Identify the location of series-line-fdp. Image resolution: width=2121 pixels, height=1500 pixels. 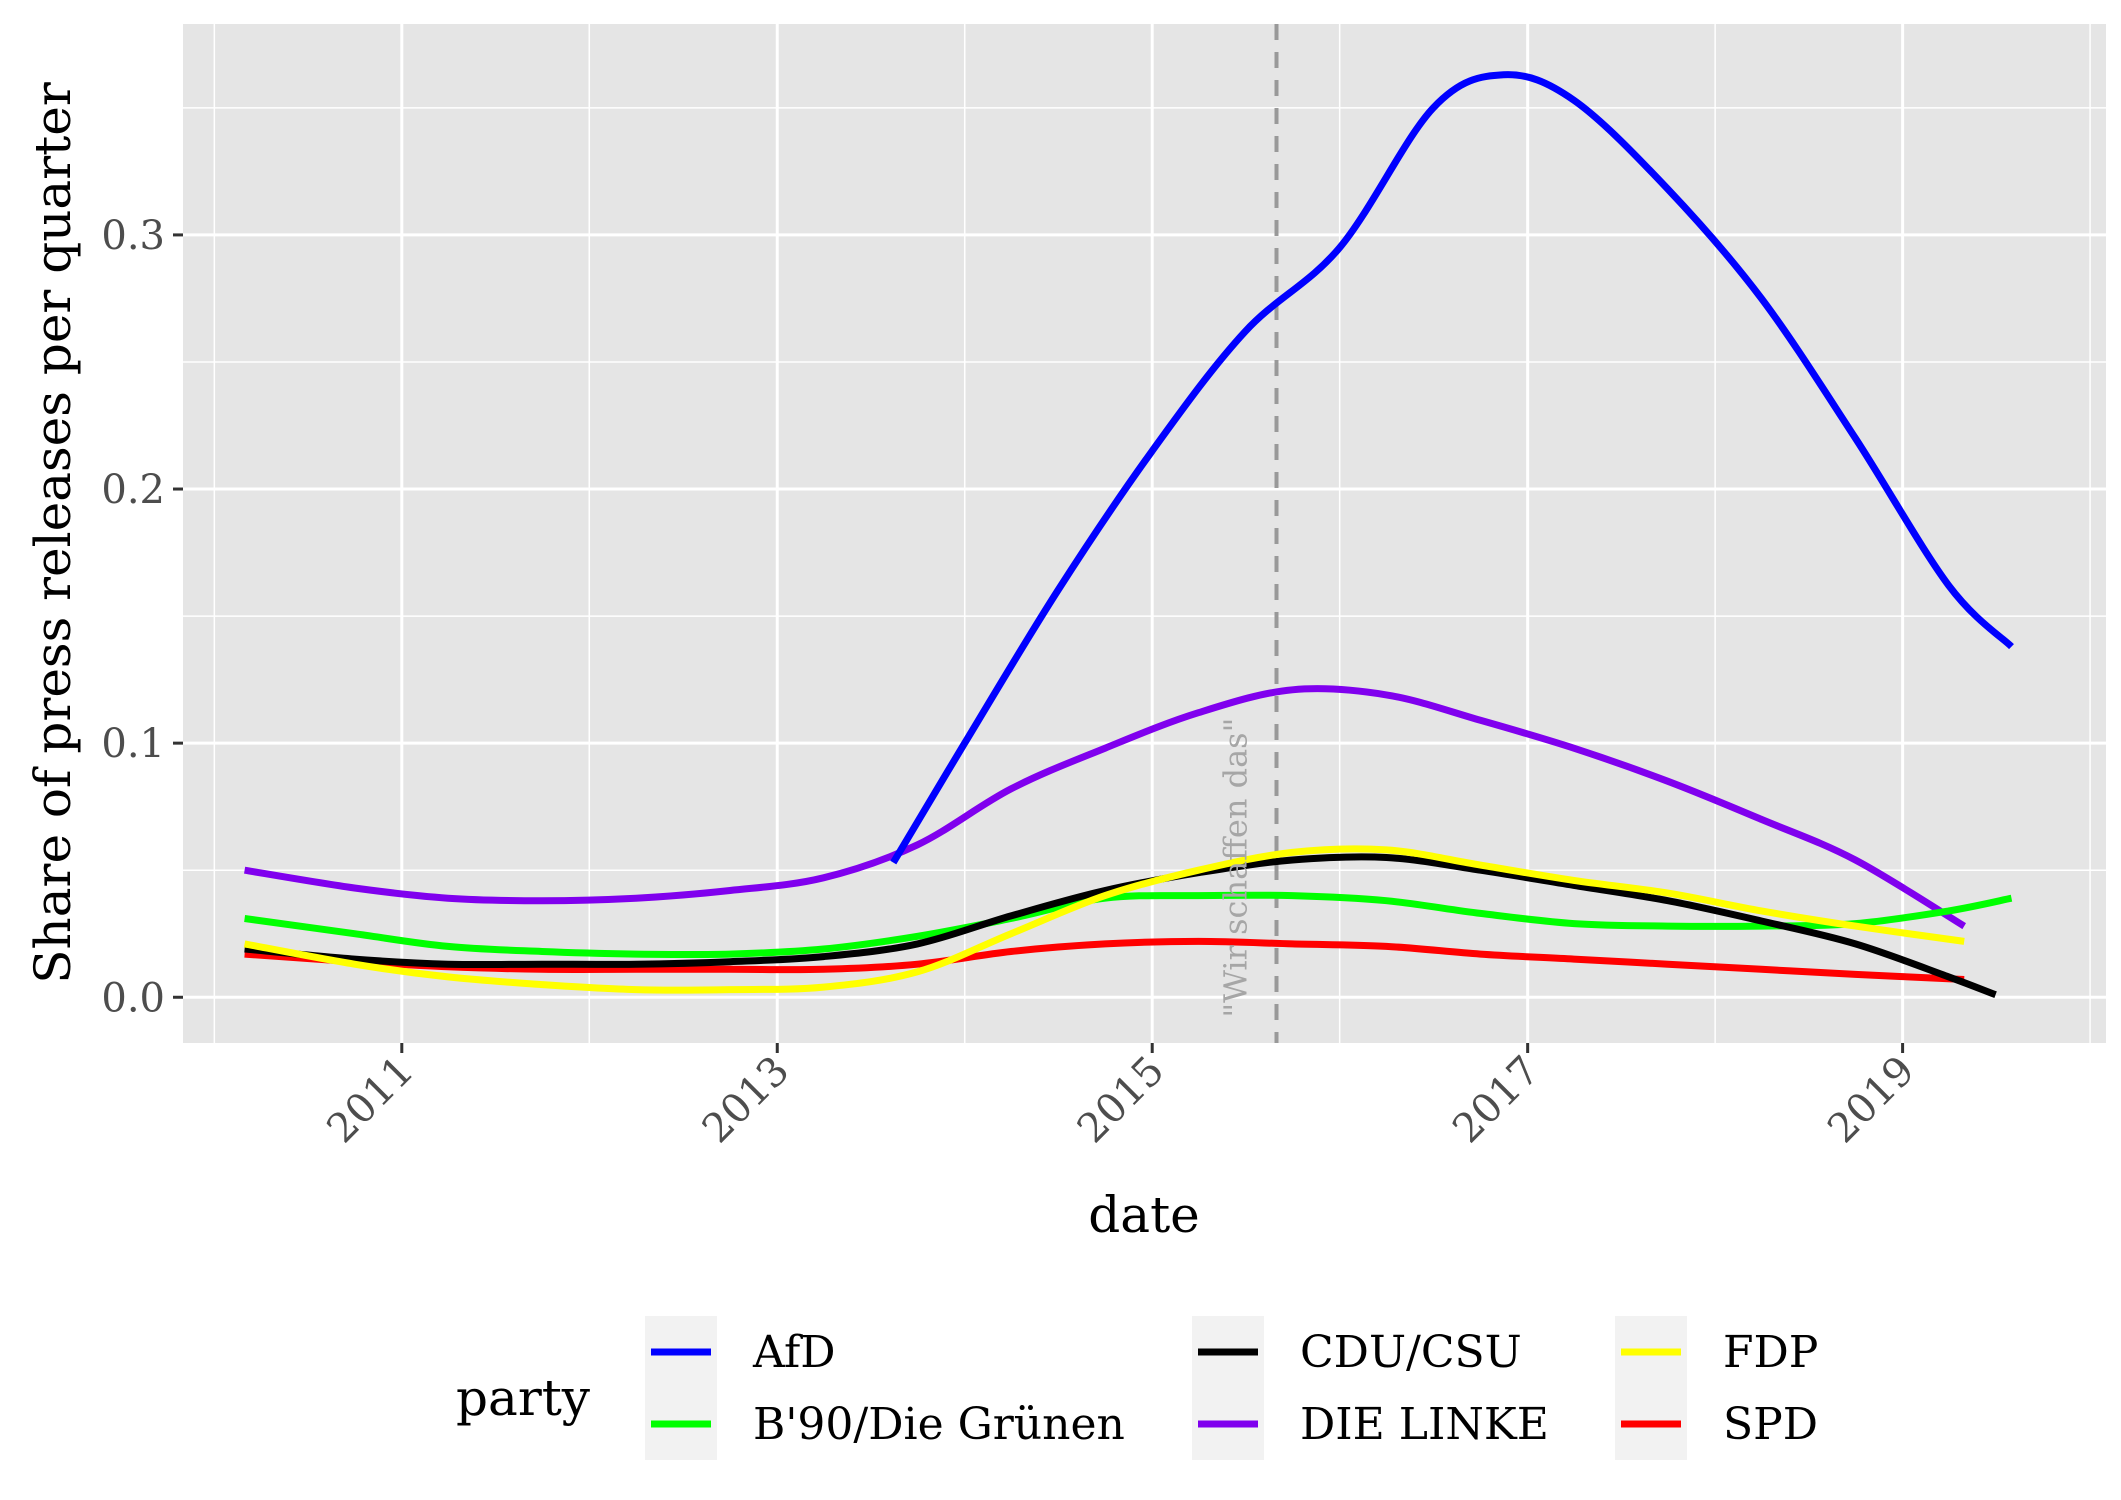
(1104, 919).